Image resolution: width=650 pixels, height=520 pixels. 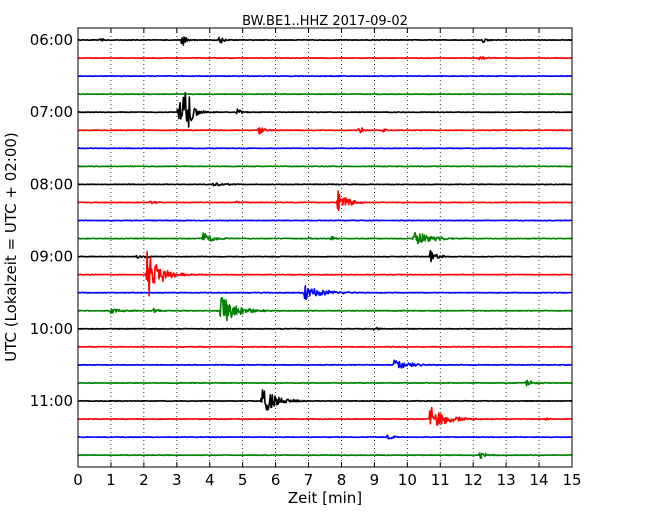 What do you see at coordinates (440, 480) in the screenshot?
I see `x-tick-label-11: 11` at bounding box center [440, 480].